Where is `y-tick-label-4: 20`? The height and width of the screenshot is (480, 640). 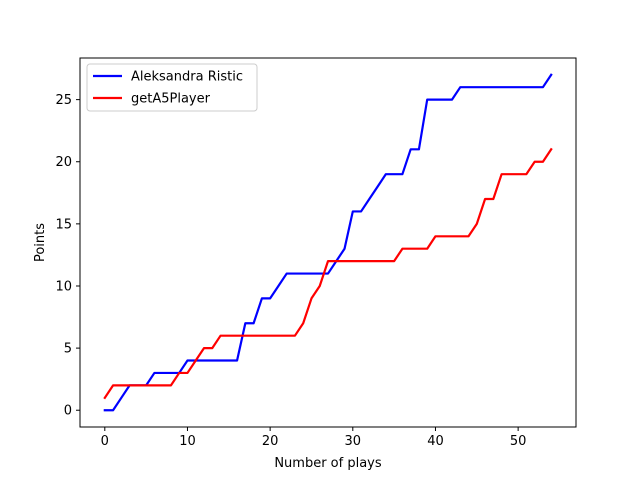 y-tick-label-4: 20 is located at coordinates (63, 162).